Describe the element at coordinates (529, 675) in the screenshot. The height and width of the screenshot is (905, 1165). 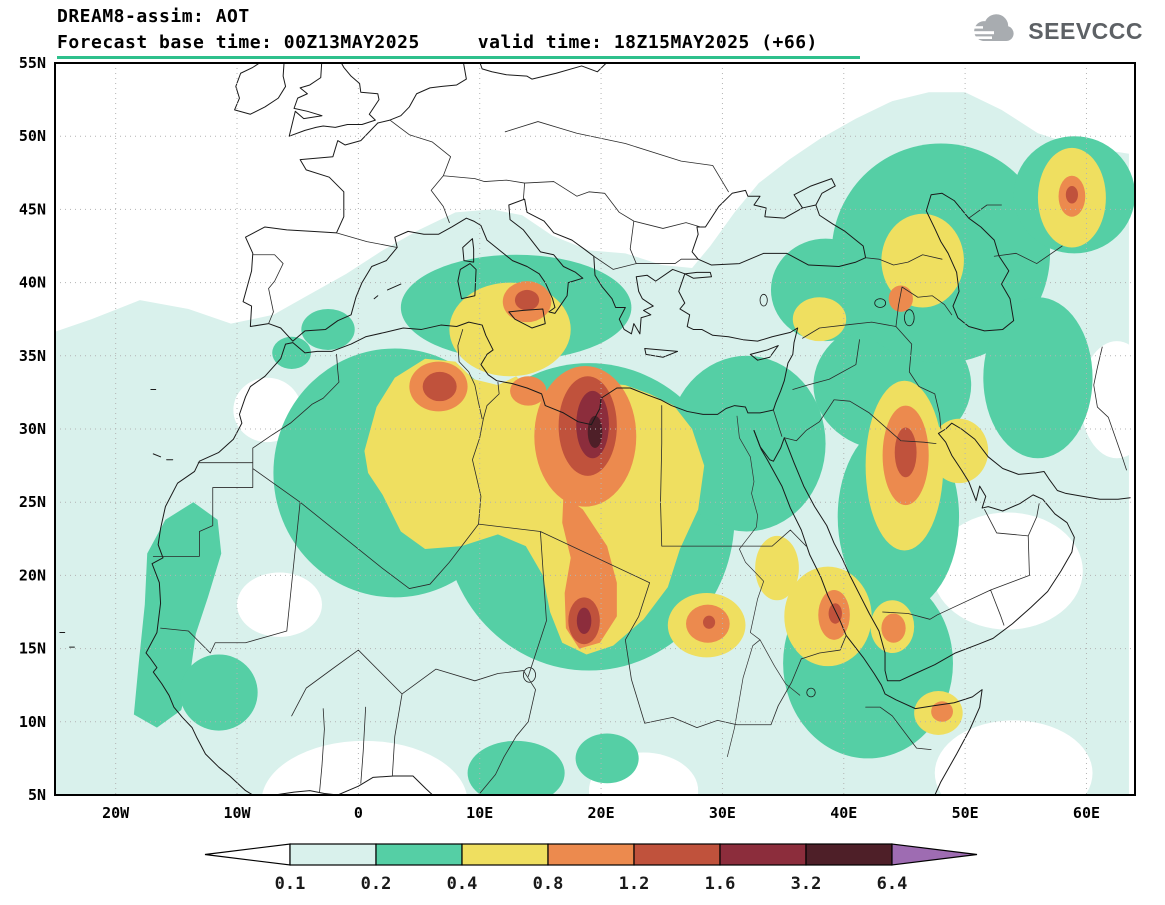
I see `lake-chad` at that location.